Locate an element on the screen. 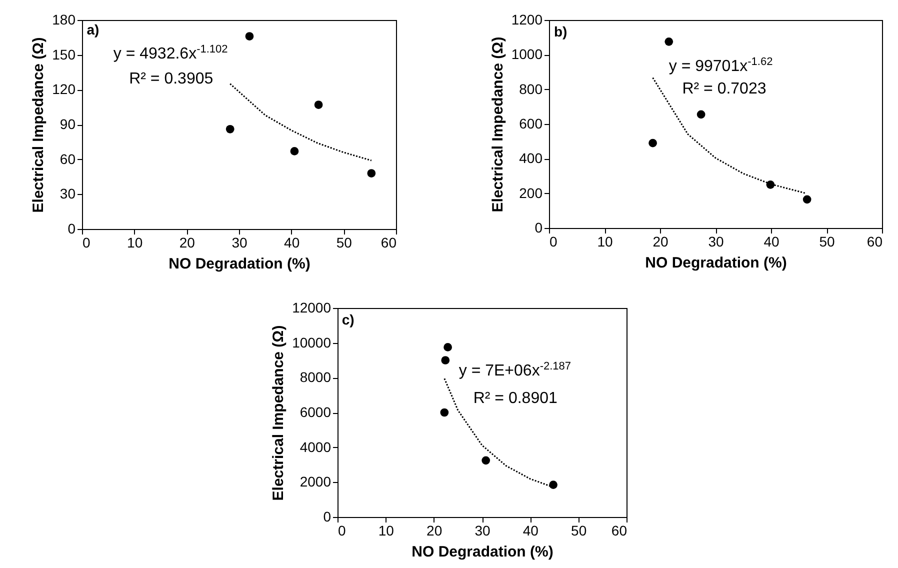 The image size is (898, 568). annotation: b) is located at coordinates (561, 31).